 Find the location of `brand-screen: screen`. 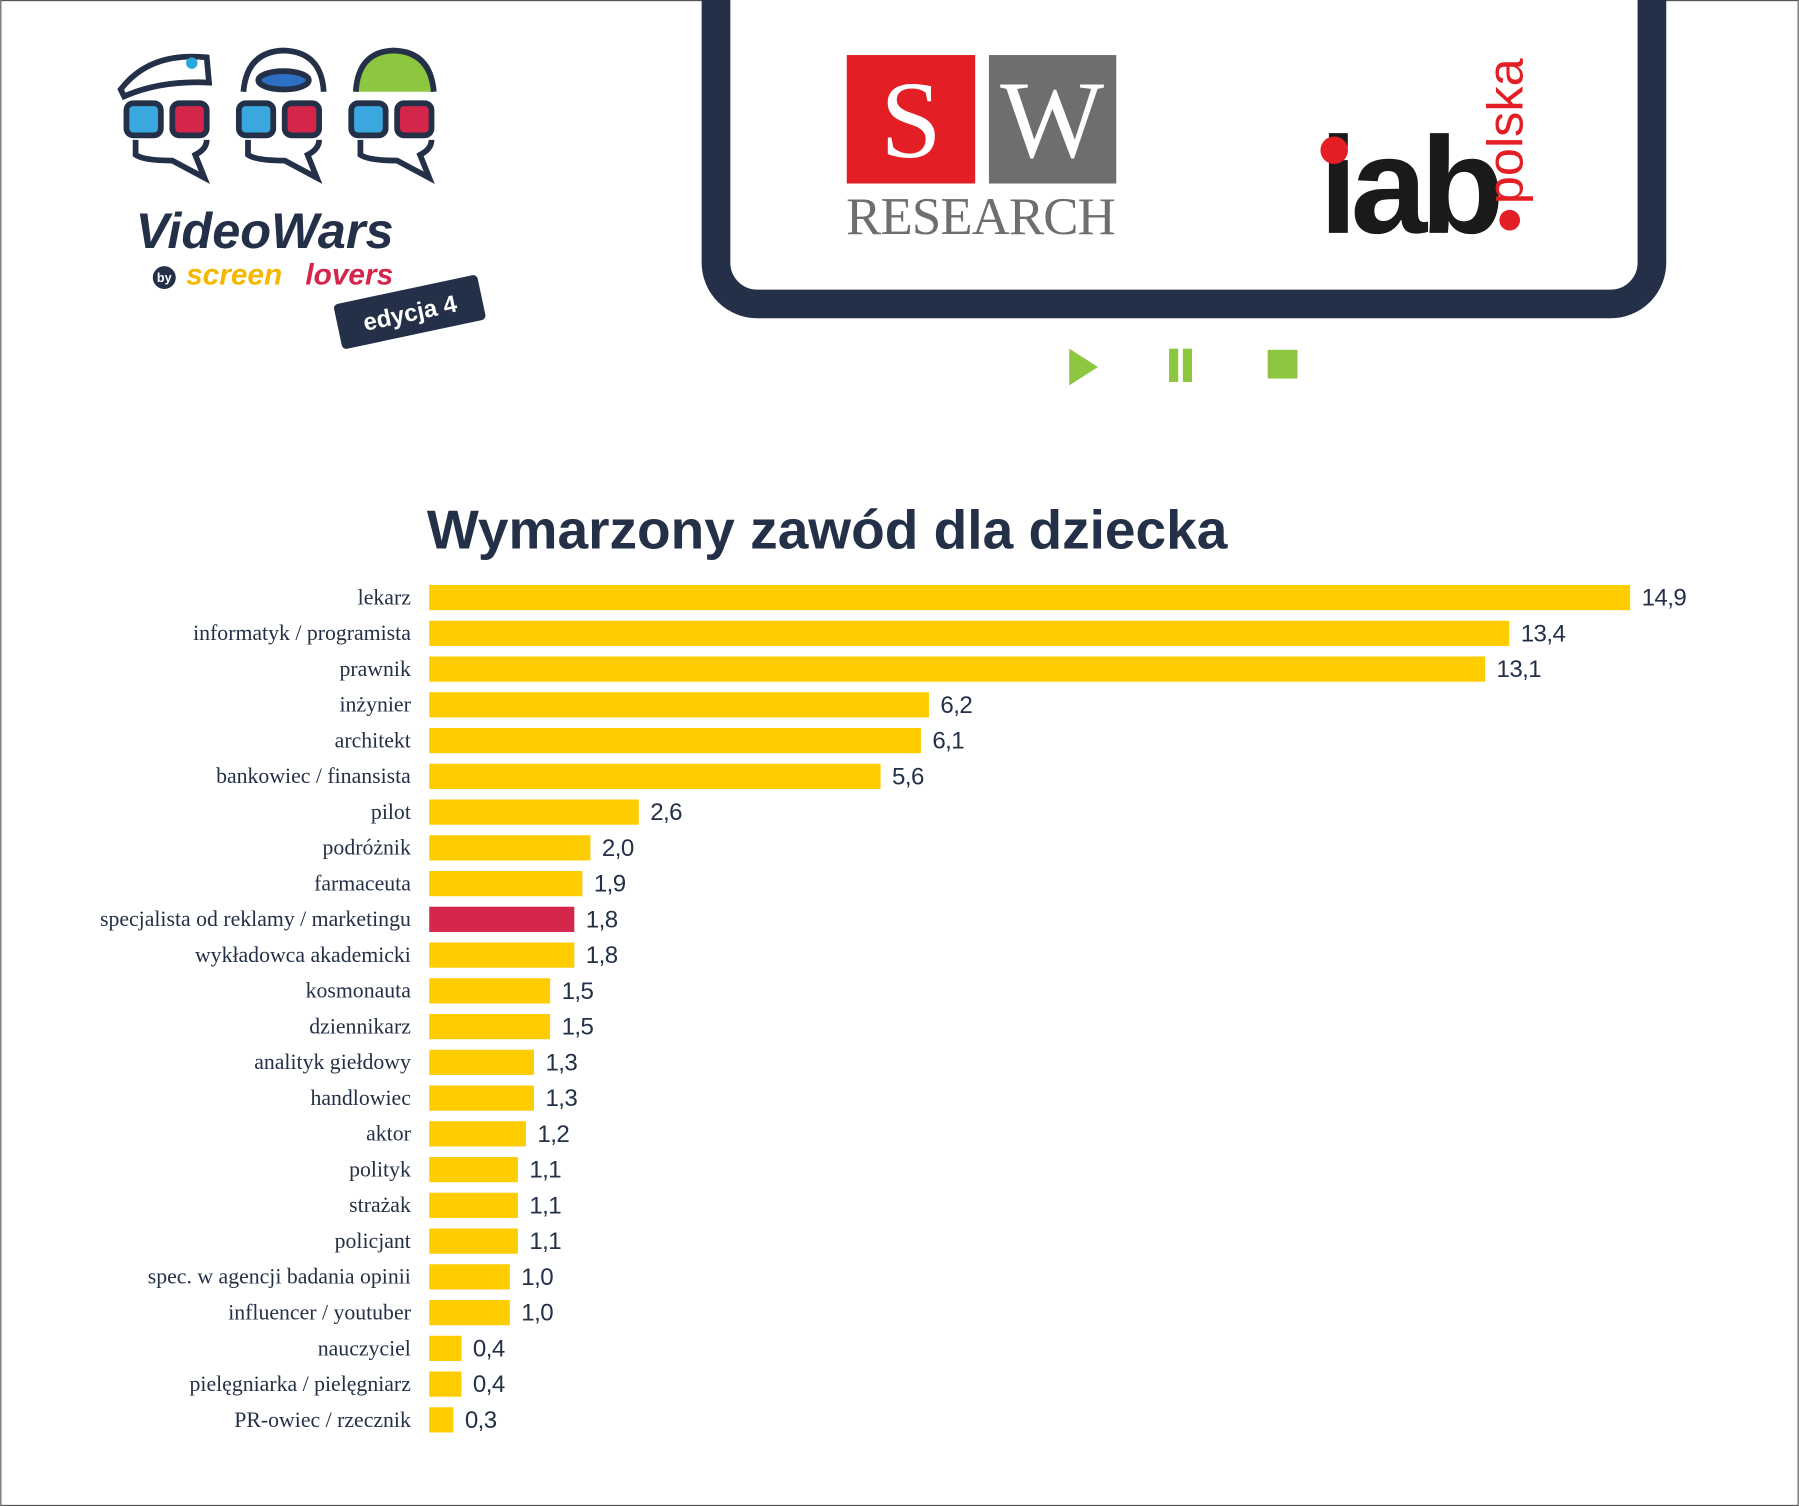

brand-screen: screen is located at coordinates (234, 274).